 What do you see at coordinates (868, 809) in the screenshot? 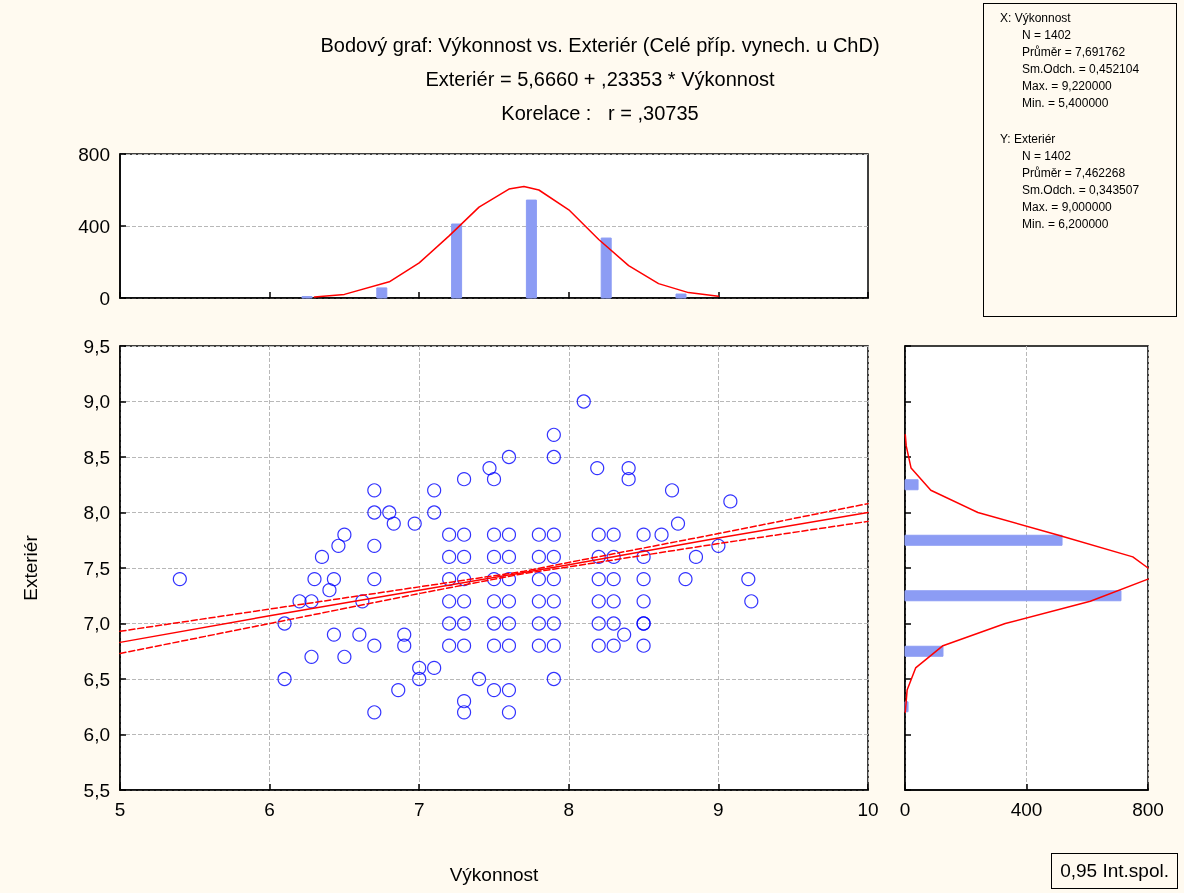
I see `x-tick-label: 10` at bounding box center [868, 809].